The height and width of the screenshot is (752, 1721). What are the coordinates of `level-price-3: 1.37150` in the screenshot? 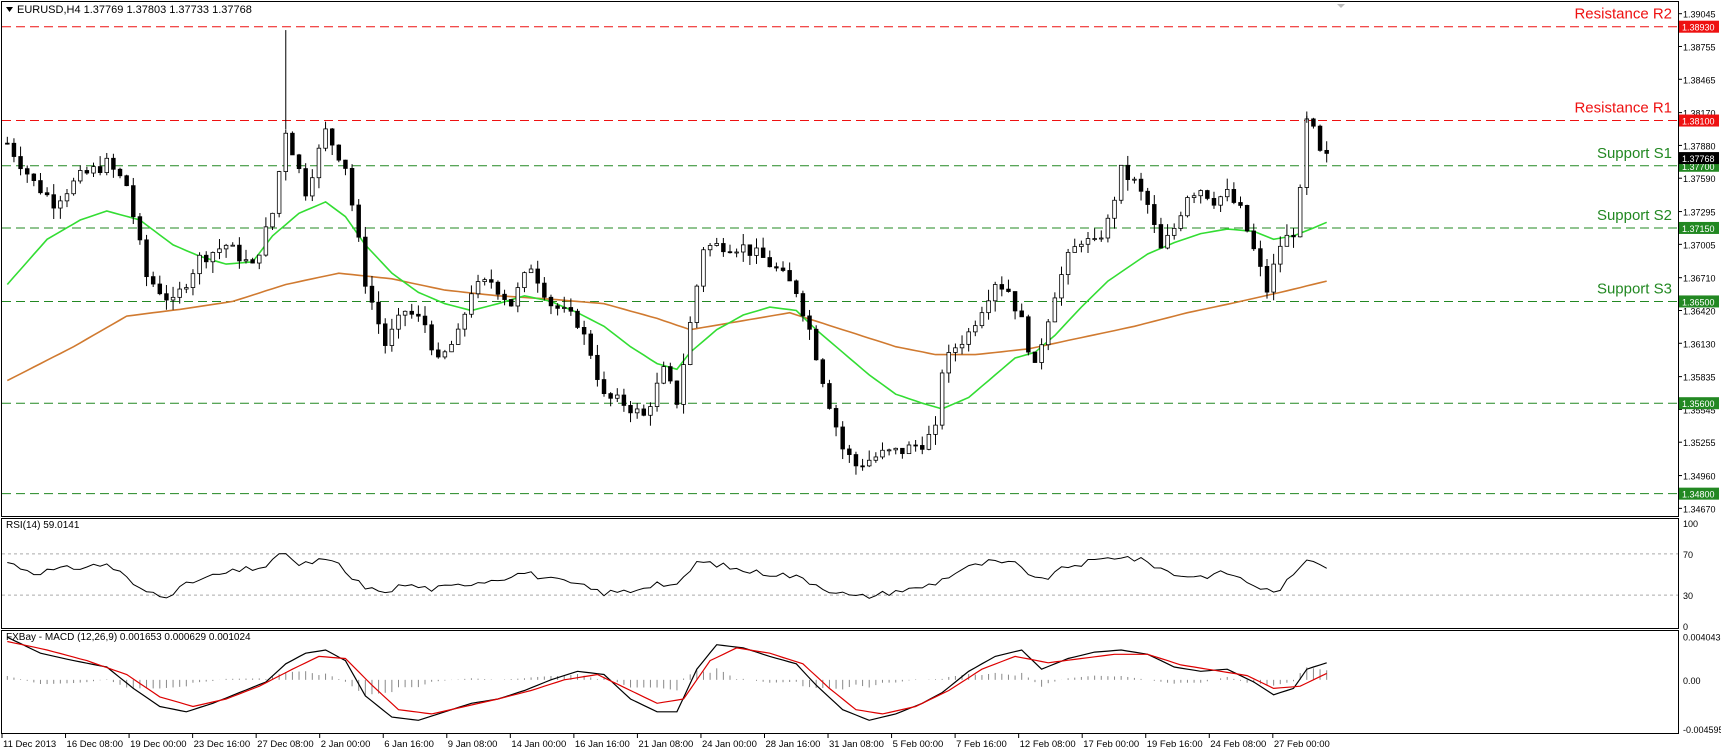 It's located at (1698, 229).